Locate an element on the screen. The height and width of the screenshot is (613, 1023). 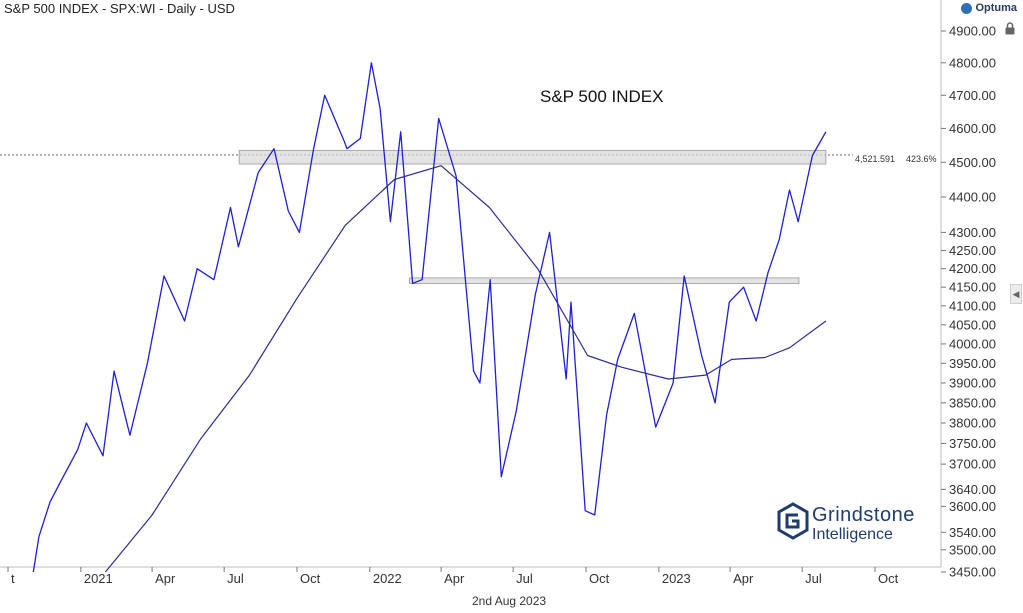
date-tick-label: 2023 is located at coordinates (676, 578).